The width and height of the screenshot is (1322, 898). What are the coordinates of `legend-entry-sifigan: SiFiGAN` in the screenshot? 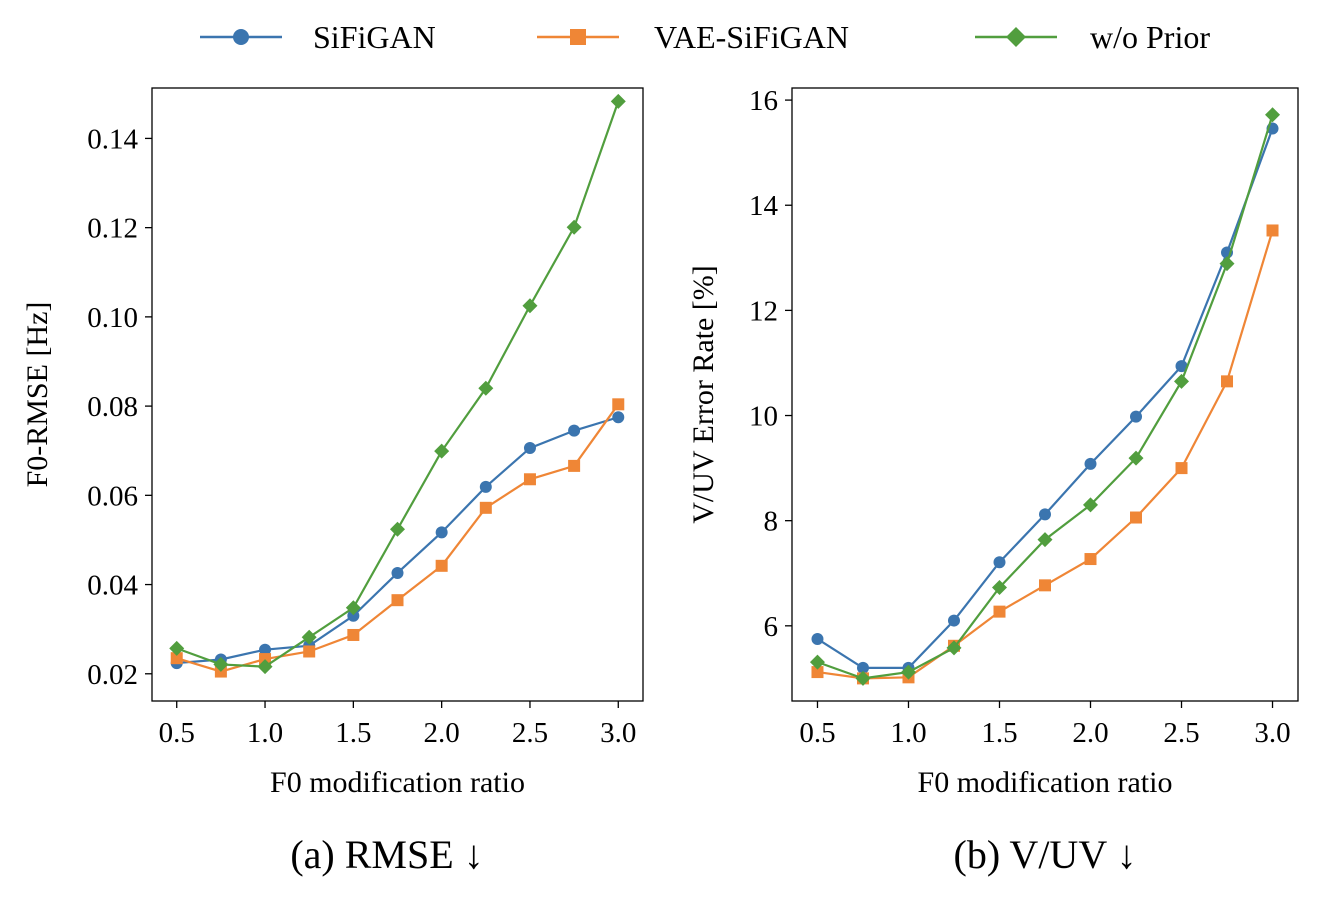 It's located at (318, 37).